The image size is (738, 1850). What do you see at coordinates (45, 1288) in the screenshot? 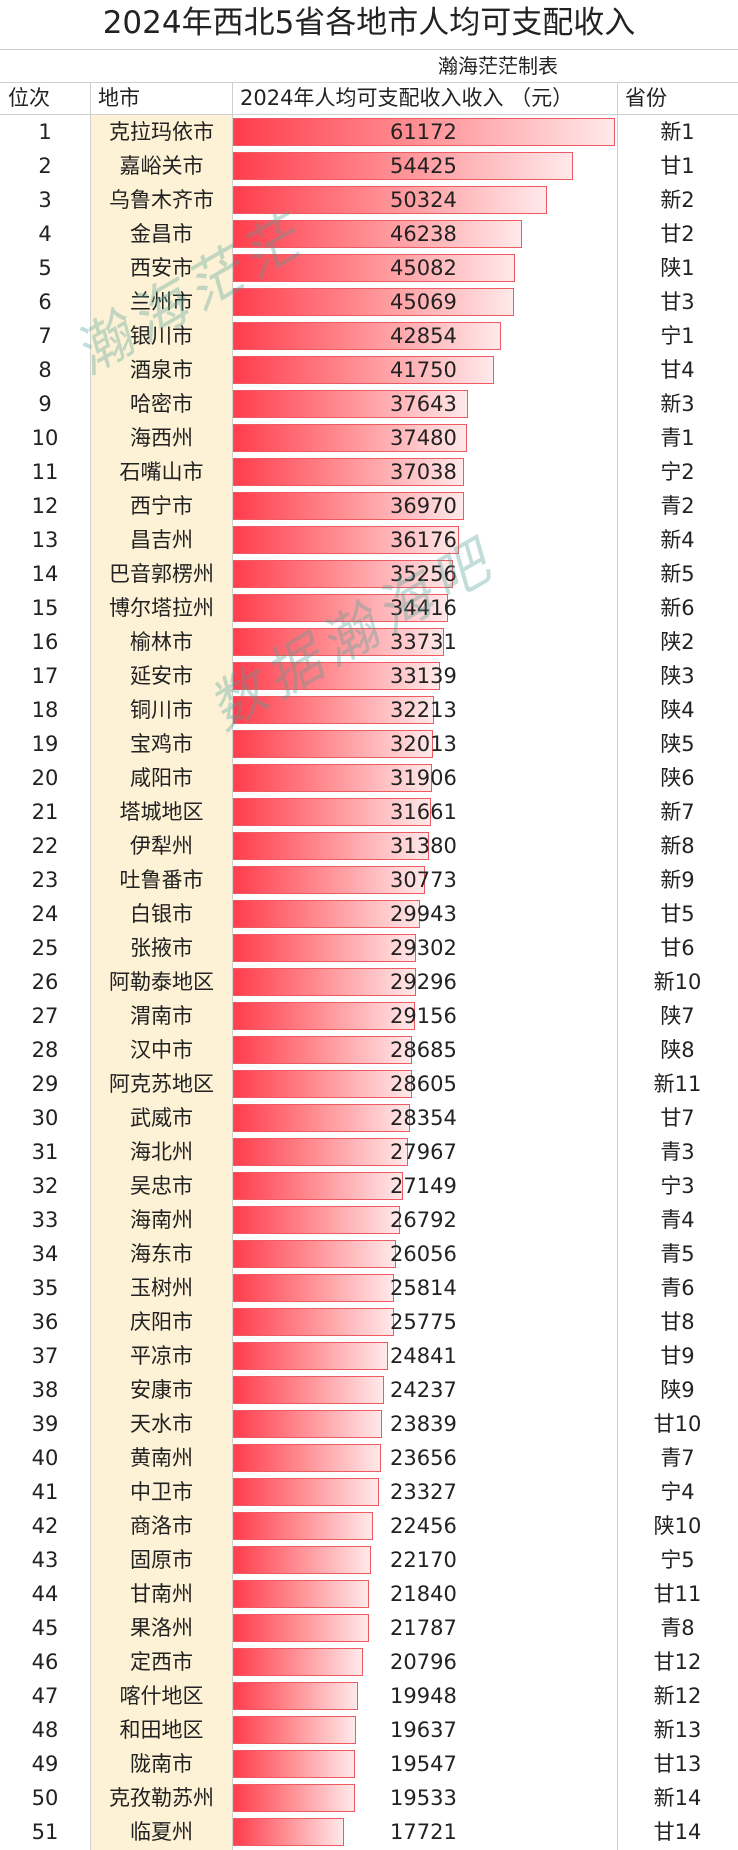
I see `rank-cell: 35` at bounding box center [45, 1288].